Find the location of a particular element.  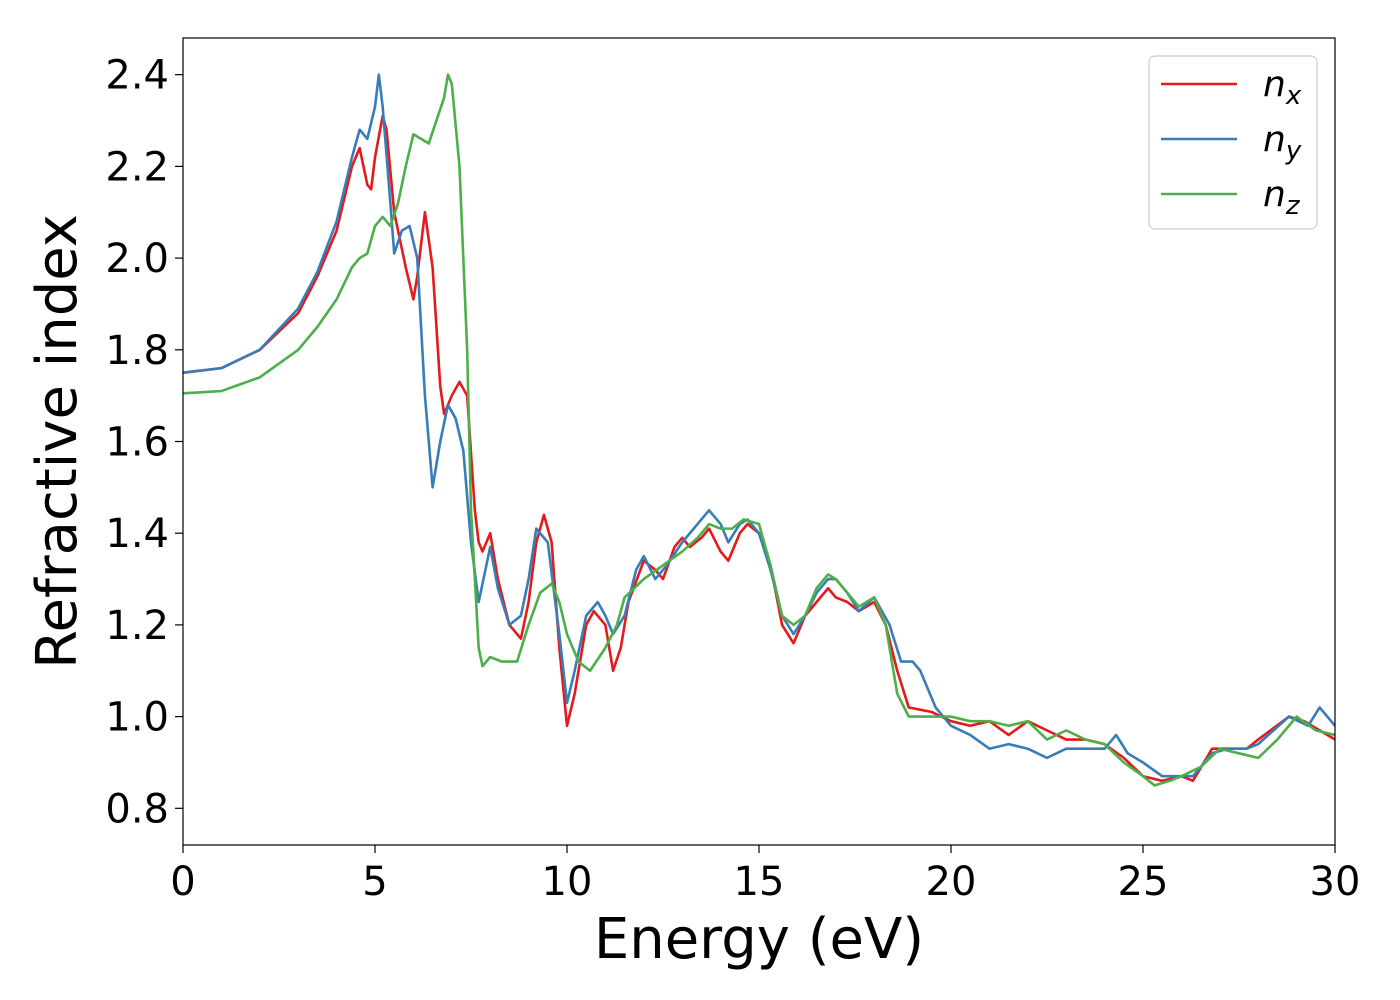

x-tick-label: 5 is located at coordinates (374, 882).